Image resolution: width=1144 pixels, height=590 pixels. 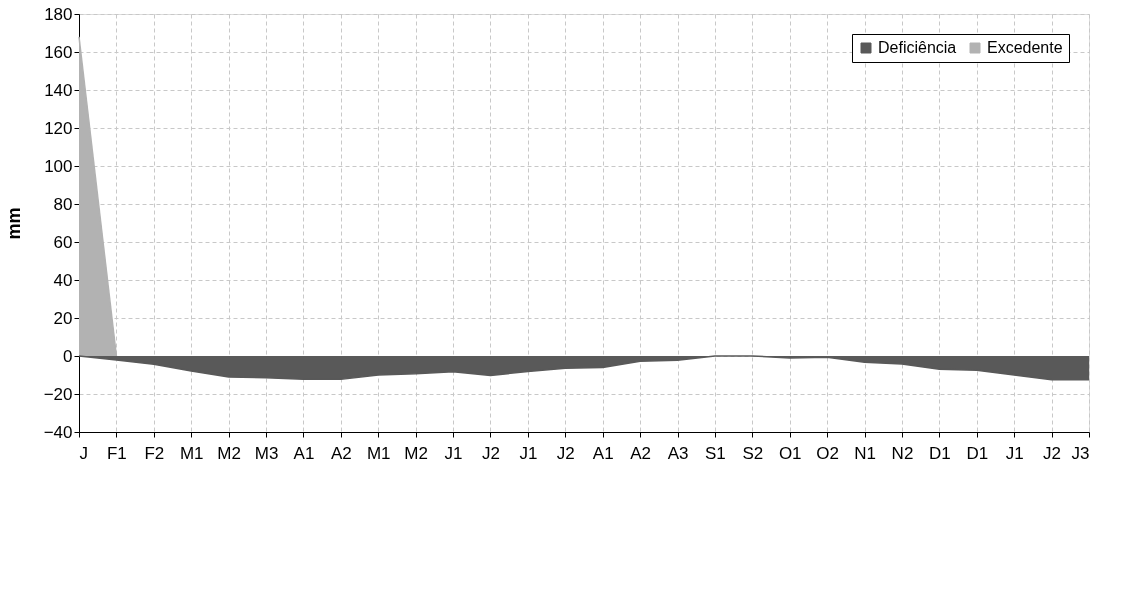 I want to click on x-tick-label: J, so click(x=83, y=453).